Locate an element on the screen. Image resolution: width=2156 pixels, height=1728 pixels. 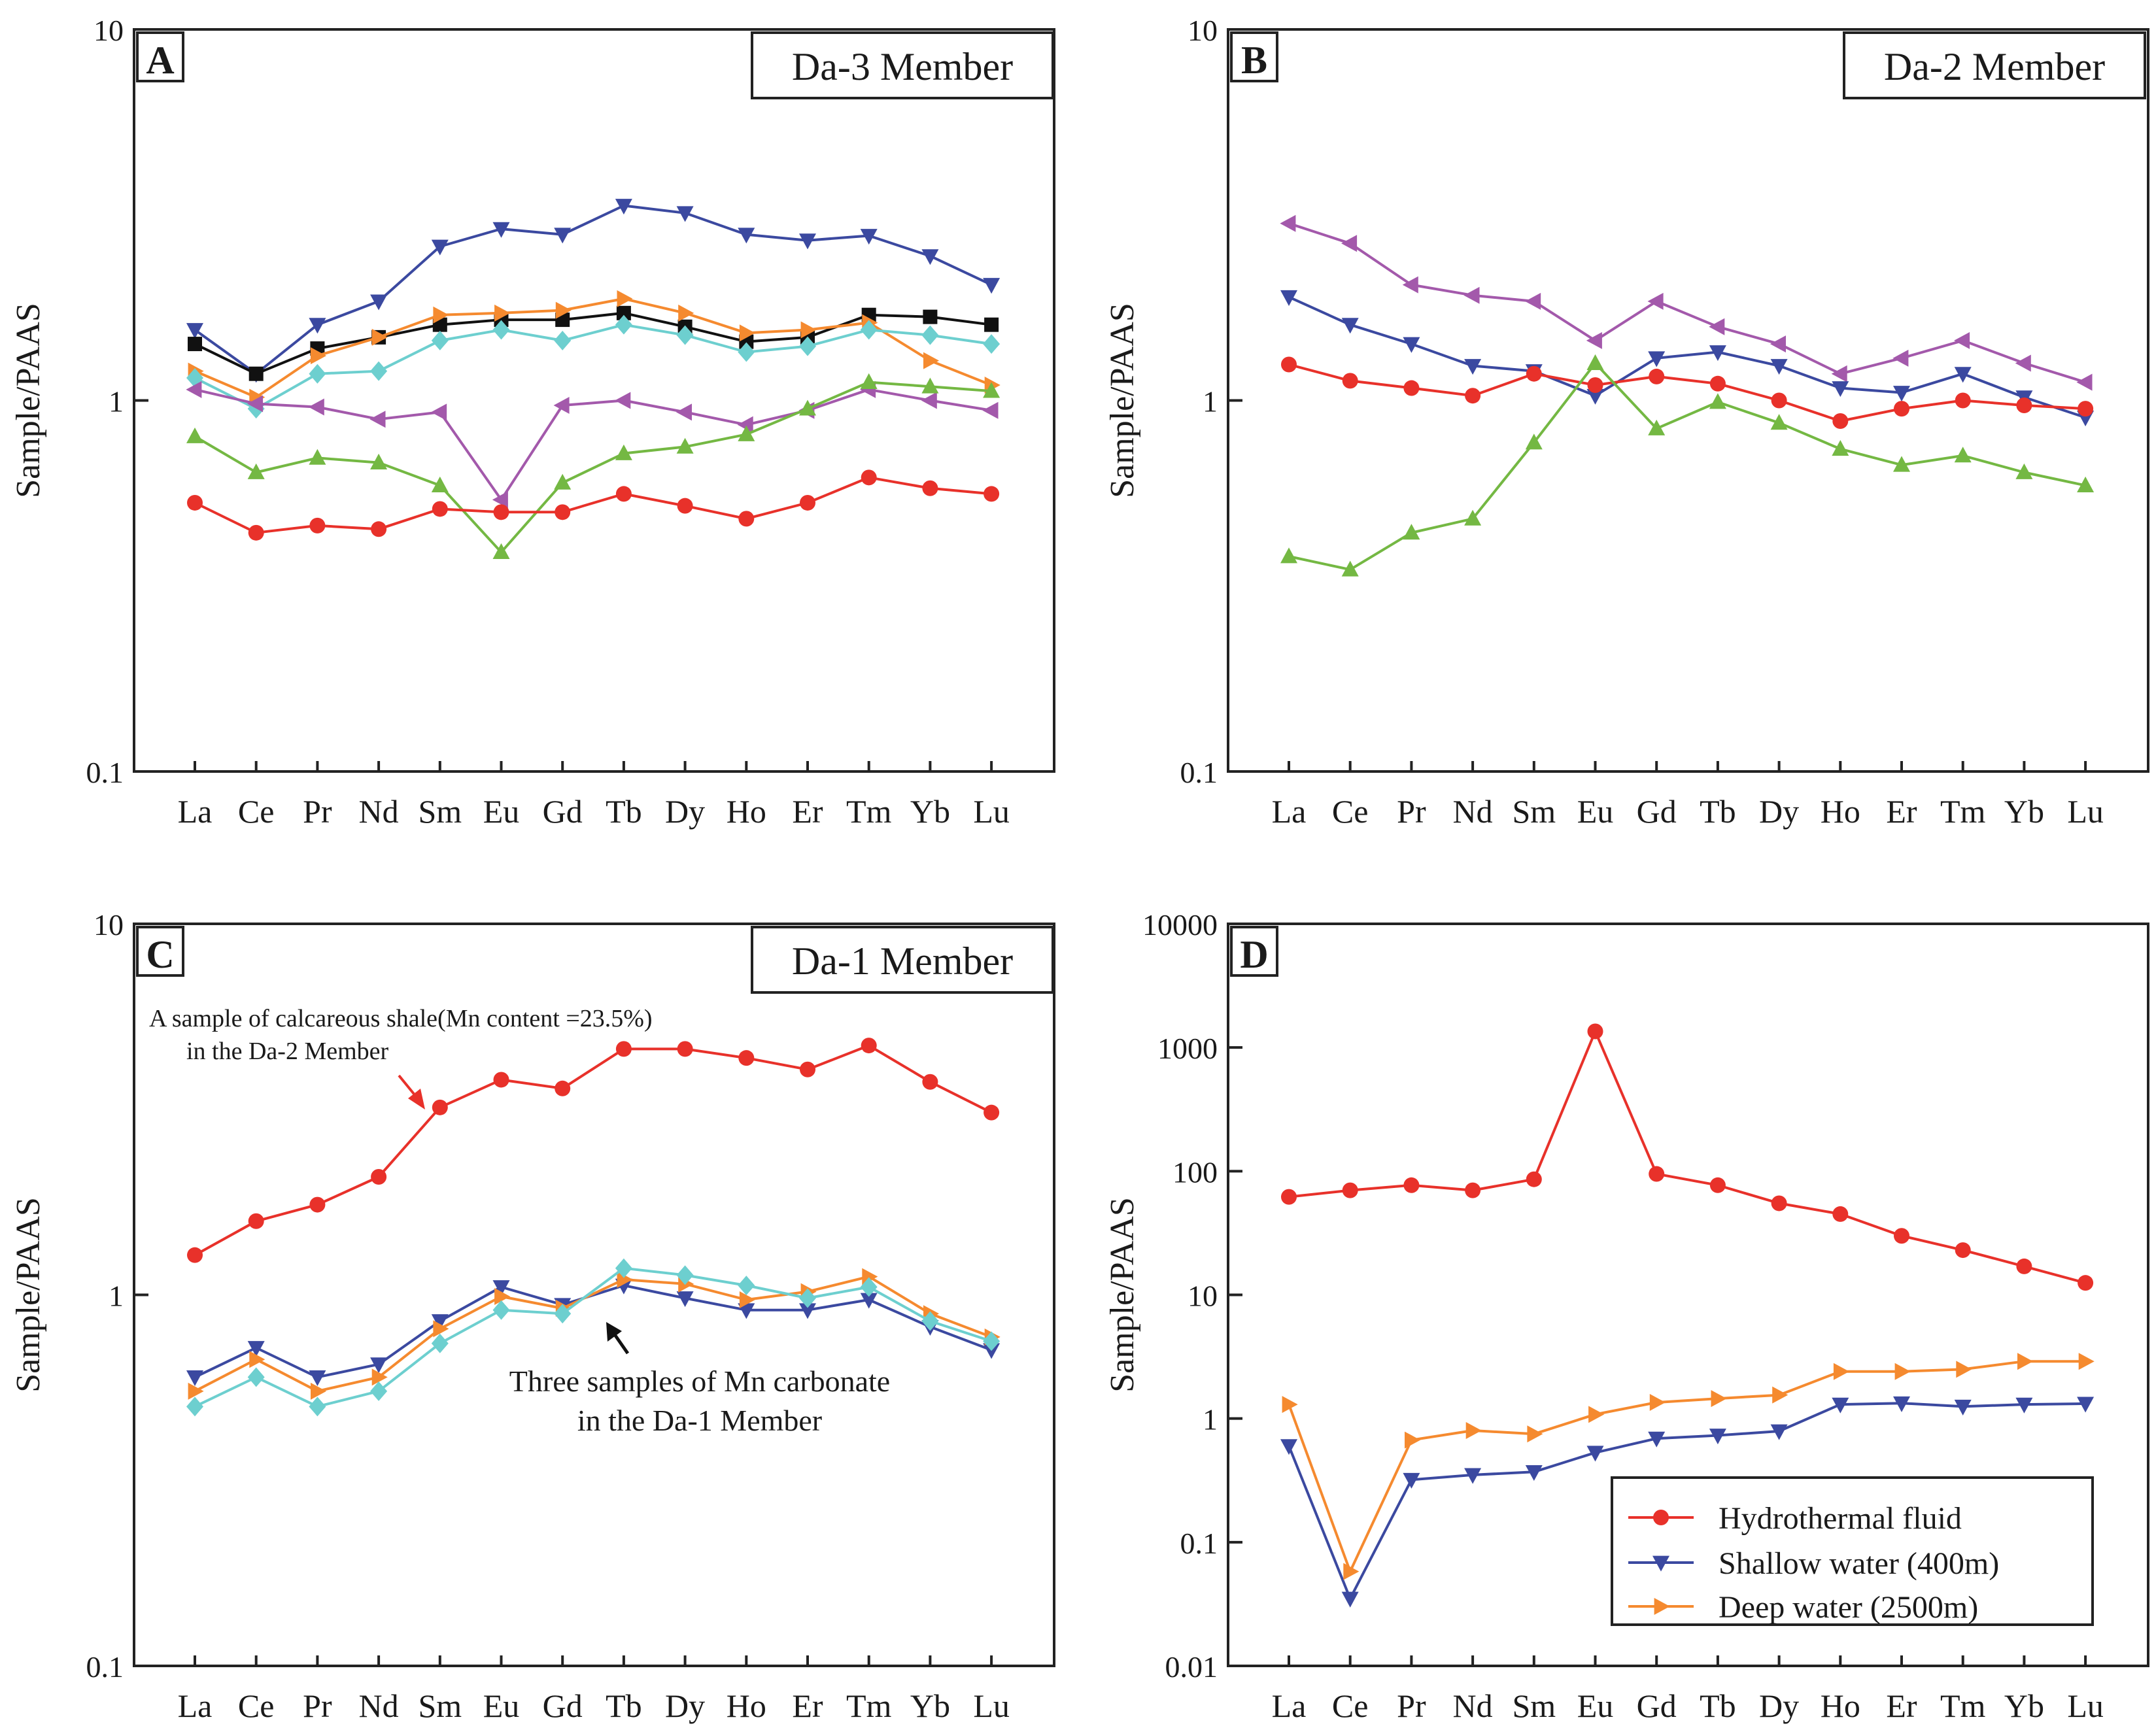
panel-d-x-tick-label-ce: Ce is located at coordinates (1350, 1705).